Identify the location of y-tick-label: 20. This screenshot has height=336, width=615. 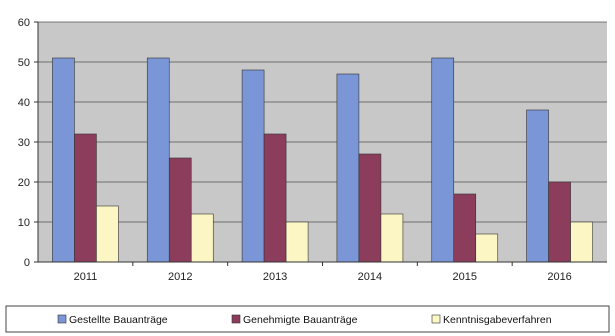
(24, 183).